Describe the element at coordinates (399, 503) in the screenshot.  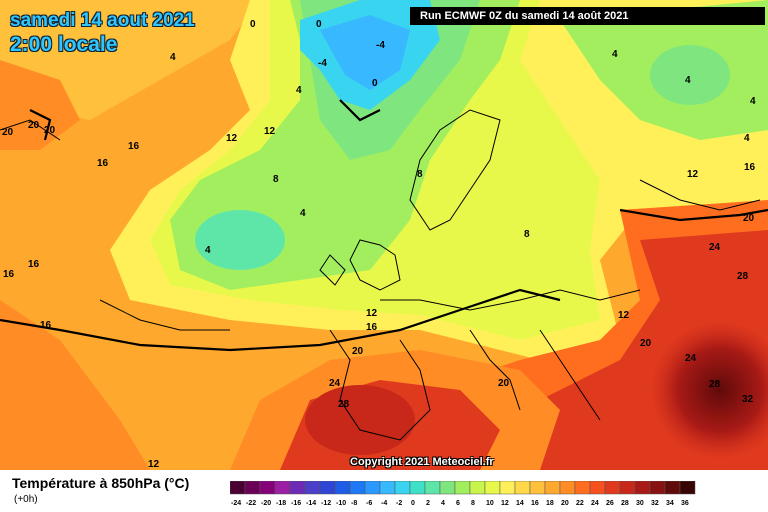
I see `legend-tick-label: -2` at that location.